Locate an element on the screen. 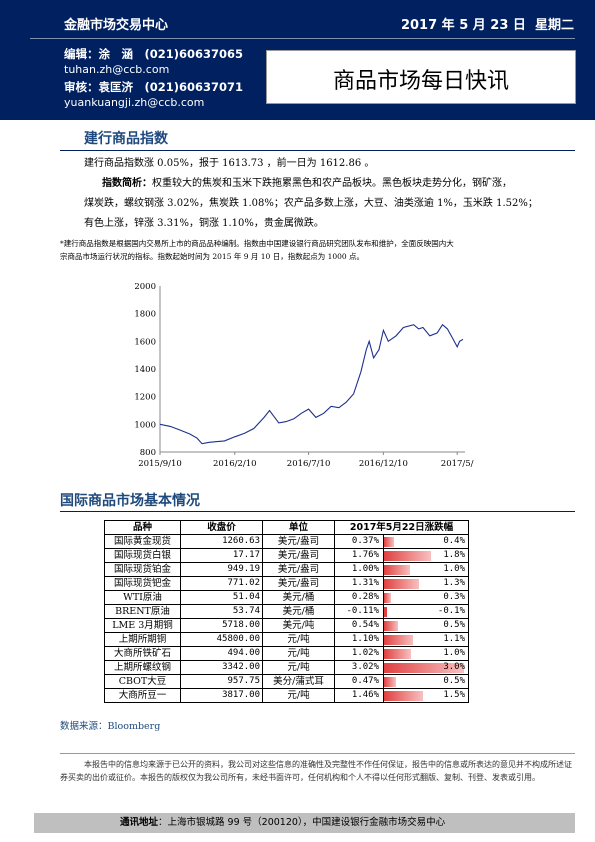 Image resolution: width=595 pixels, height=842 pixels. change-cell: 3.02% 3.0% is located at coordinates (401, 667).